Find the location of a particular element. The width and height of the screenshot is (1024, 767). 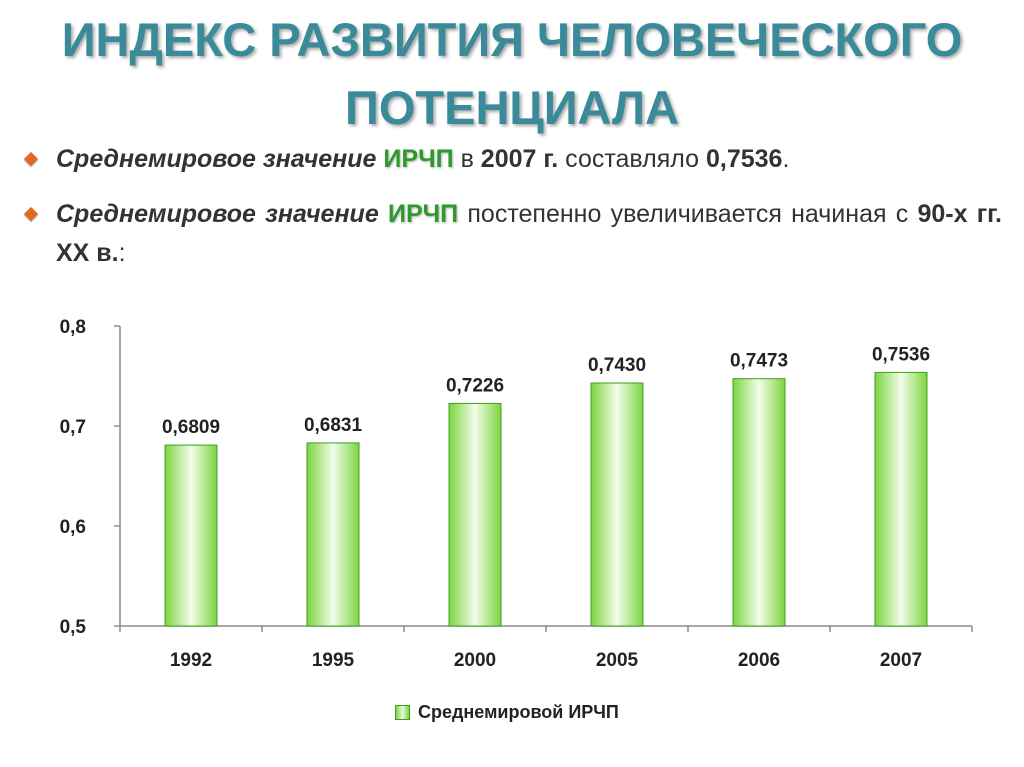

x-tick-label: 1995 is located at coordinates (333, 660).